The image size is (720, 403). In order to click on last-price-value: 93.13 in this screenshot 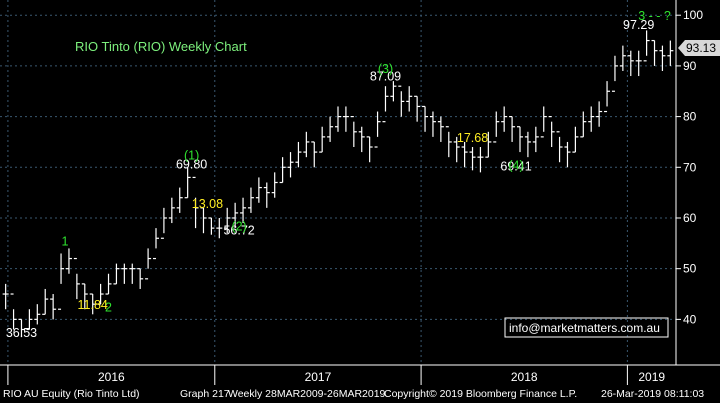, I will do `click(701, 48)`.